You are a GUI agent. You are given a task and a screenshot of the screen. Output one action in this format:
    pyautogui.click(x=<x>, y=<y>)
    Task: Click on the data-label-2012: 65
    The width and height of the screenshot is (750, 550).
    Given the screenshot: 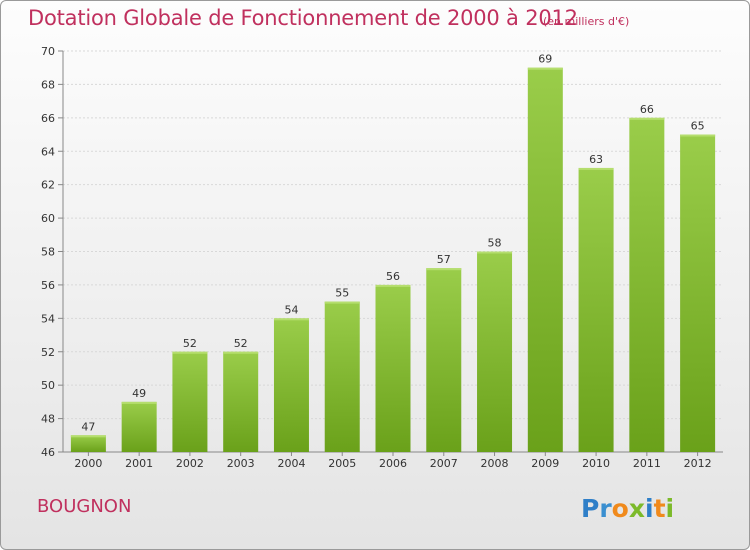 What is the action you would take?
    pyautogui.click(x=698, y=126)
    